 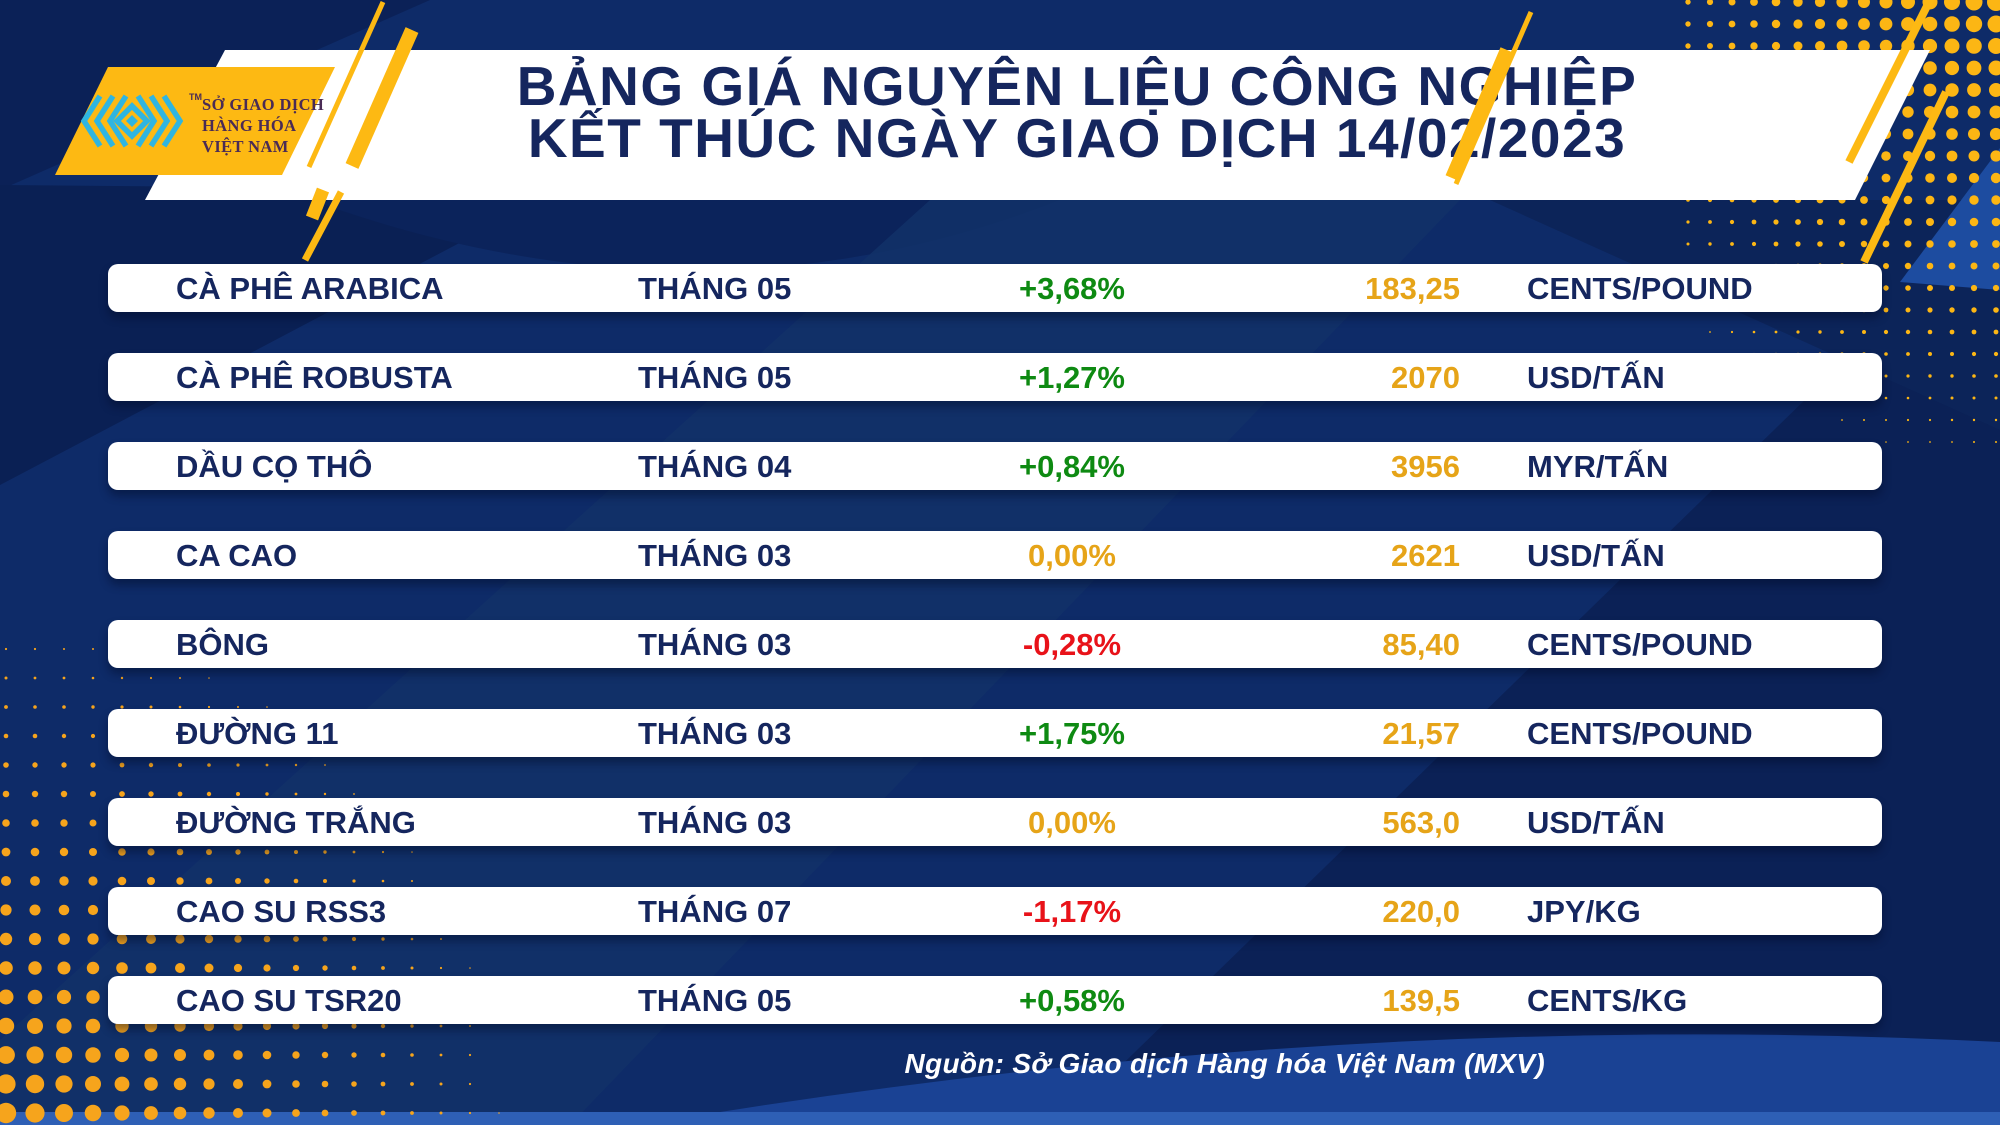 I want to click on price-unit: CENTS/KG, so click(x=1607, y=1000).